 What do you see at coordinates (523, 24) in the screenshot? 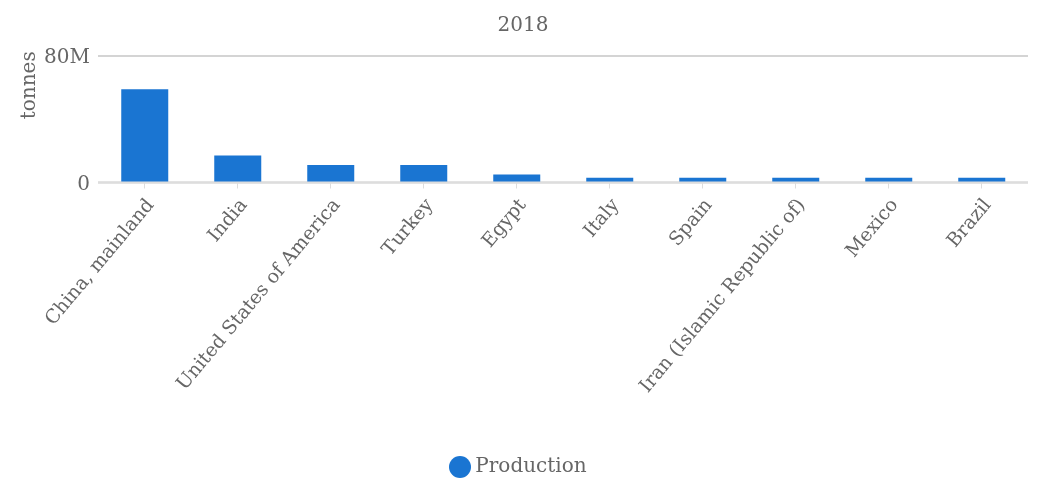
I see `chart-title: 2018` at bounding box center [523, 24].